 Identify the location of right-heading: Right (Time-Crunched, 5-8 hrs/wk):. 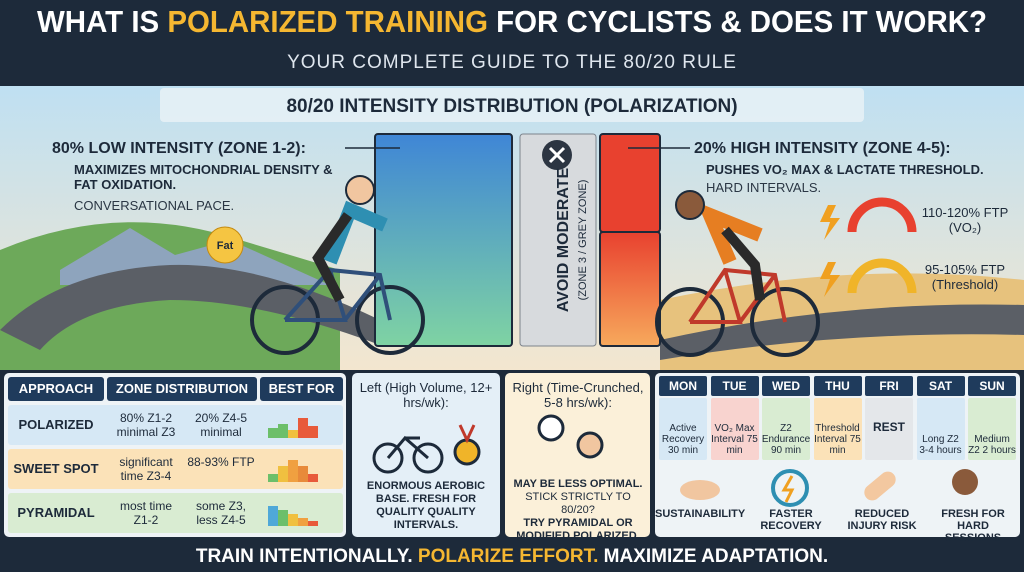
(578, 395).